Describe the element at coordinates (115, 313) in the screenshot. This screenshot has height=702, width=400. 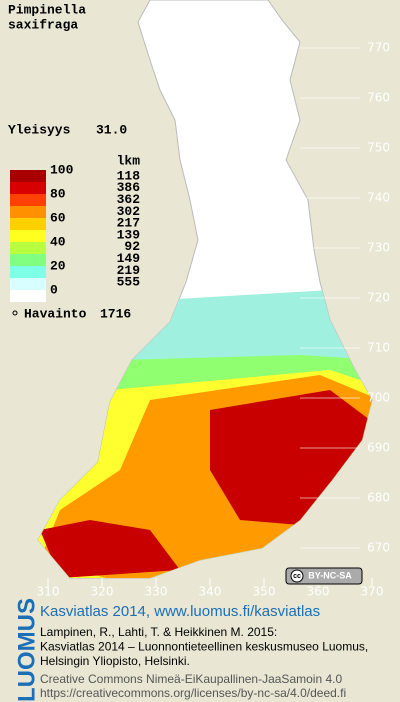
I see `observation-value: 1716` at that location.